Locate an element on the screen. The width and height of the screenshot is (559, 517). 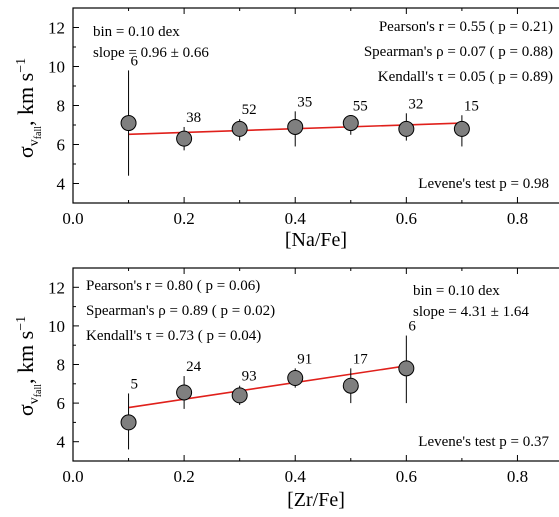
count-label: 91 is located at coordinates (304, 359).